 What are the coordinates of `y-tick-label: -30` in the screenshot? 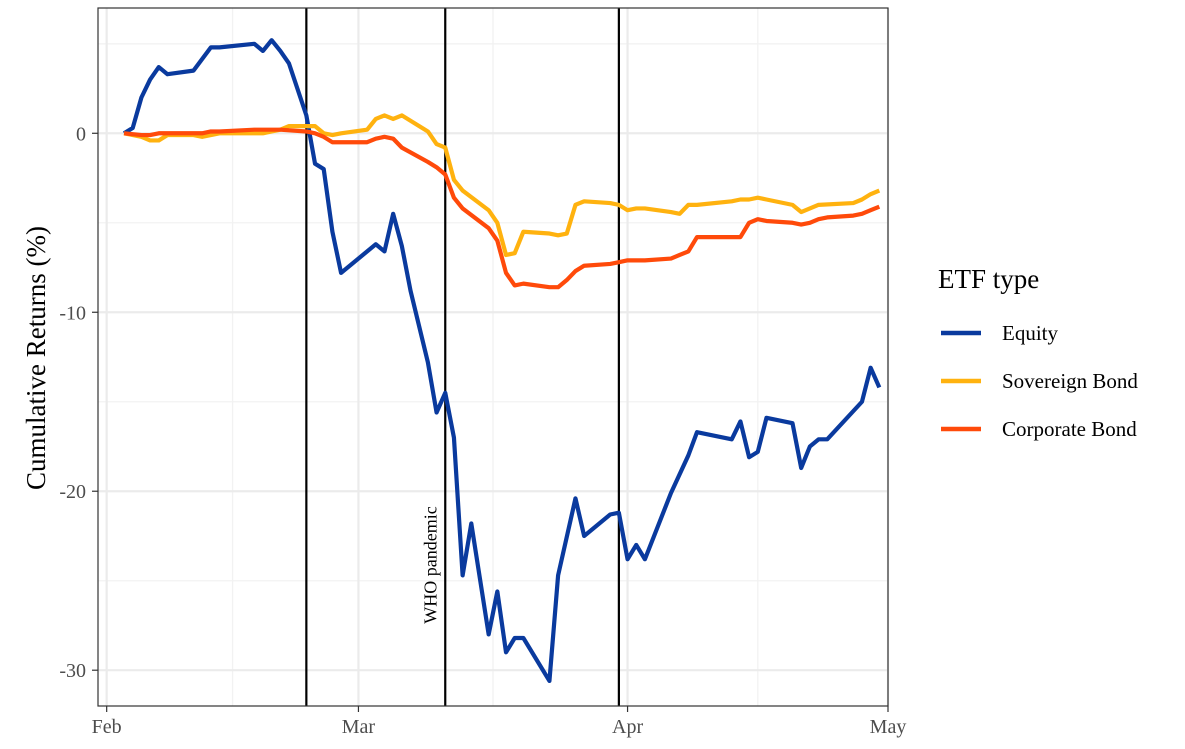 It's located at (72, 671).